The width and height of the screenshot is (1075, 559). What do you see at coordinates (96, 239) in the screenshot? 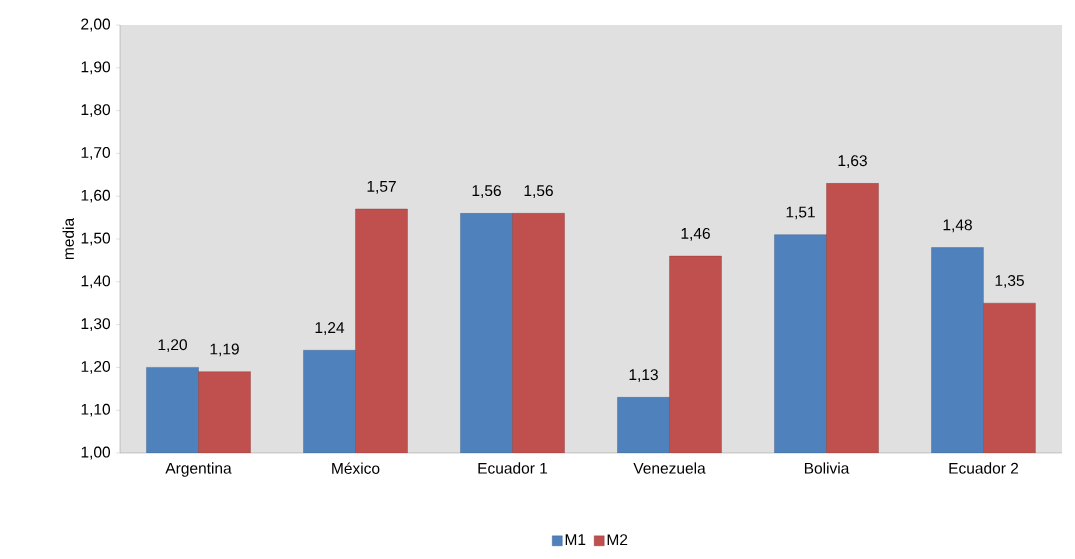
I see `y-tick-label: 1,50` at bounding box center [96, 239].